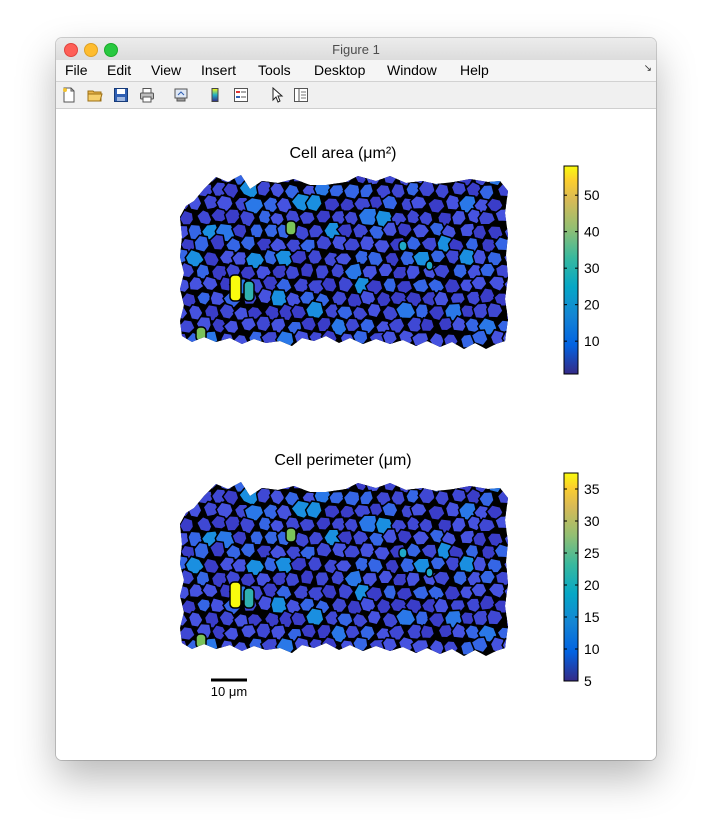 The width and height of the screenshot is (712, 835). What do you see at coordinates (592, 521) in the screenshot?
I see `perimeter-colorbar-tick-label: 30` at bounding box center [592, 521].